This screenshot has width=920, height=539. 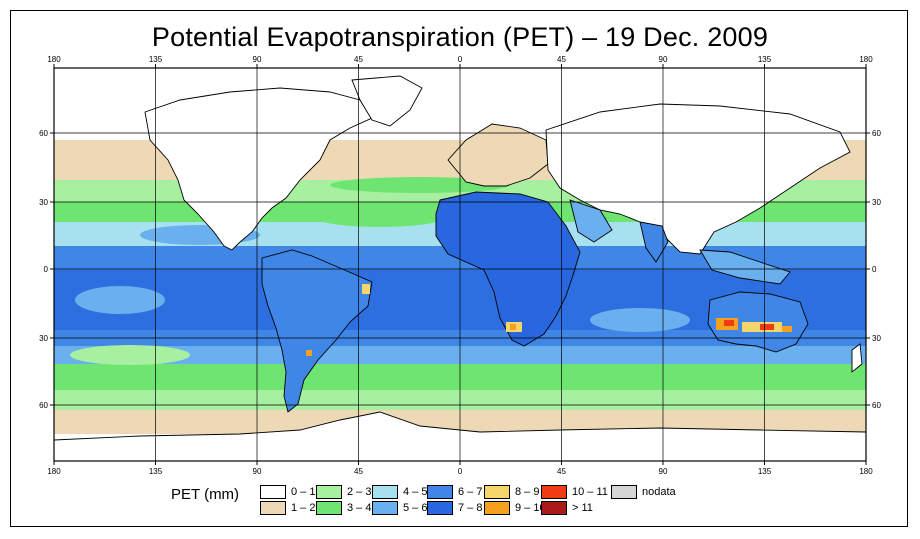 What do you see at coordinates (460, 59) in the screenshot?
I see `lon-label-top: 0` at bounding box center [460, 59].